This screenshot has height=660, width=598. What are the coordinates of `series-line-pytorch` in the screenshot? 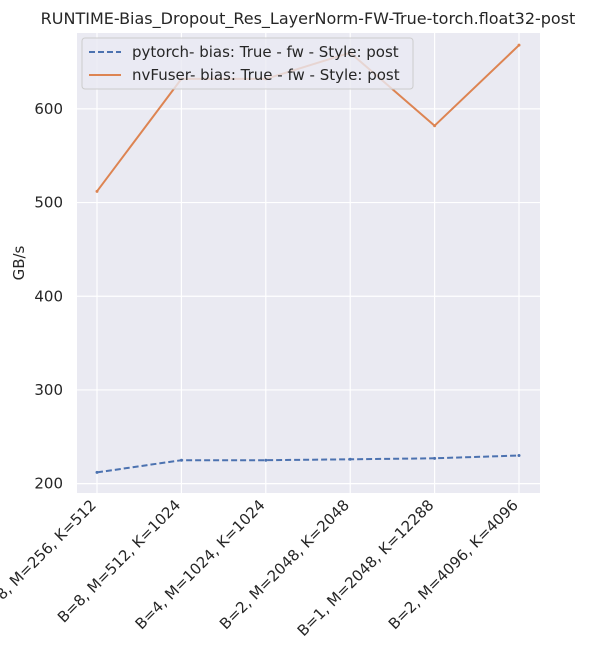 It's located at (308, 464).